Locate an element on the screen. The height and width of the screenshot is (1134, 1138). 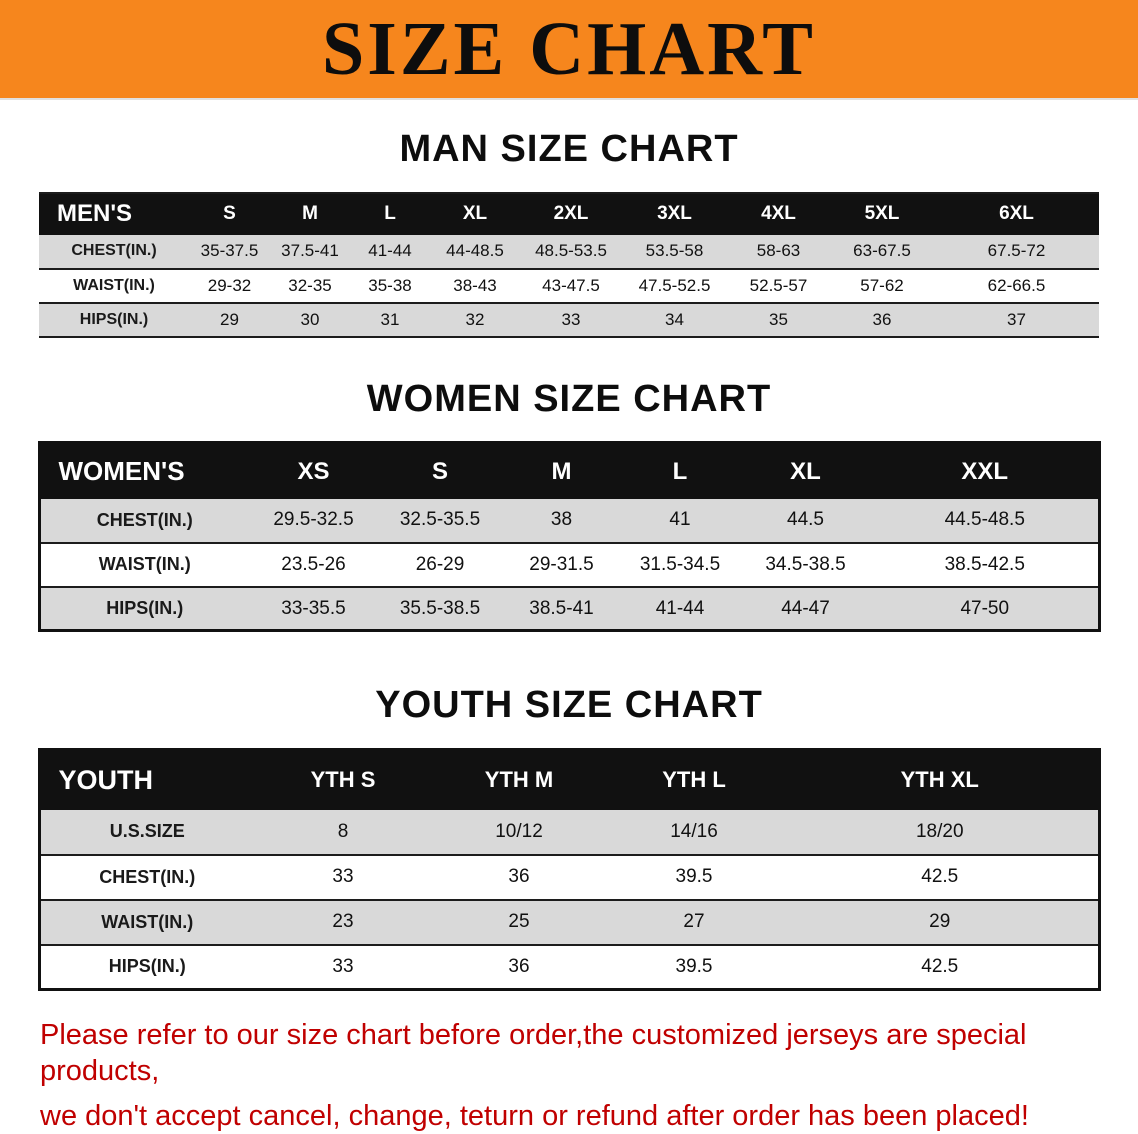
table-row: U.S.SIZE 8 10/12 14/16 18/20 is located at coordinates (569, 832).